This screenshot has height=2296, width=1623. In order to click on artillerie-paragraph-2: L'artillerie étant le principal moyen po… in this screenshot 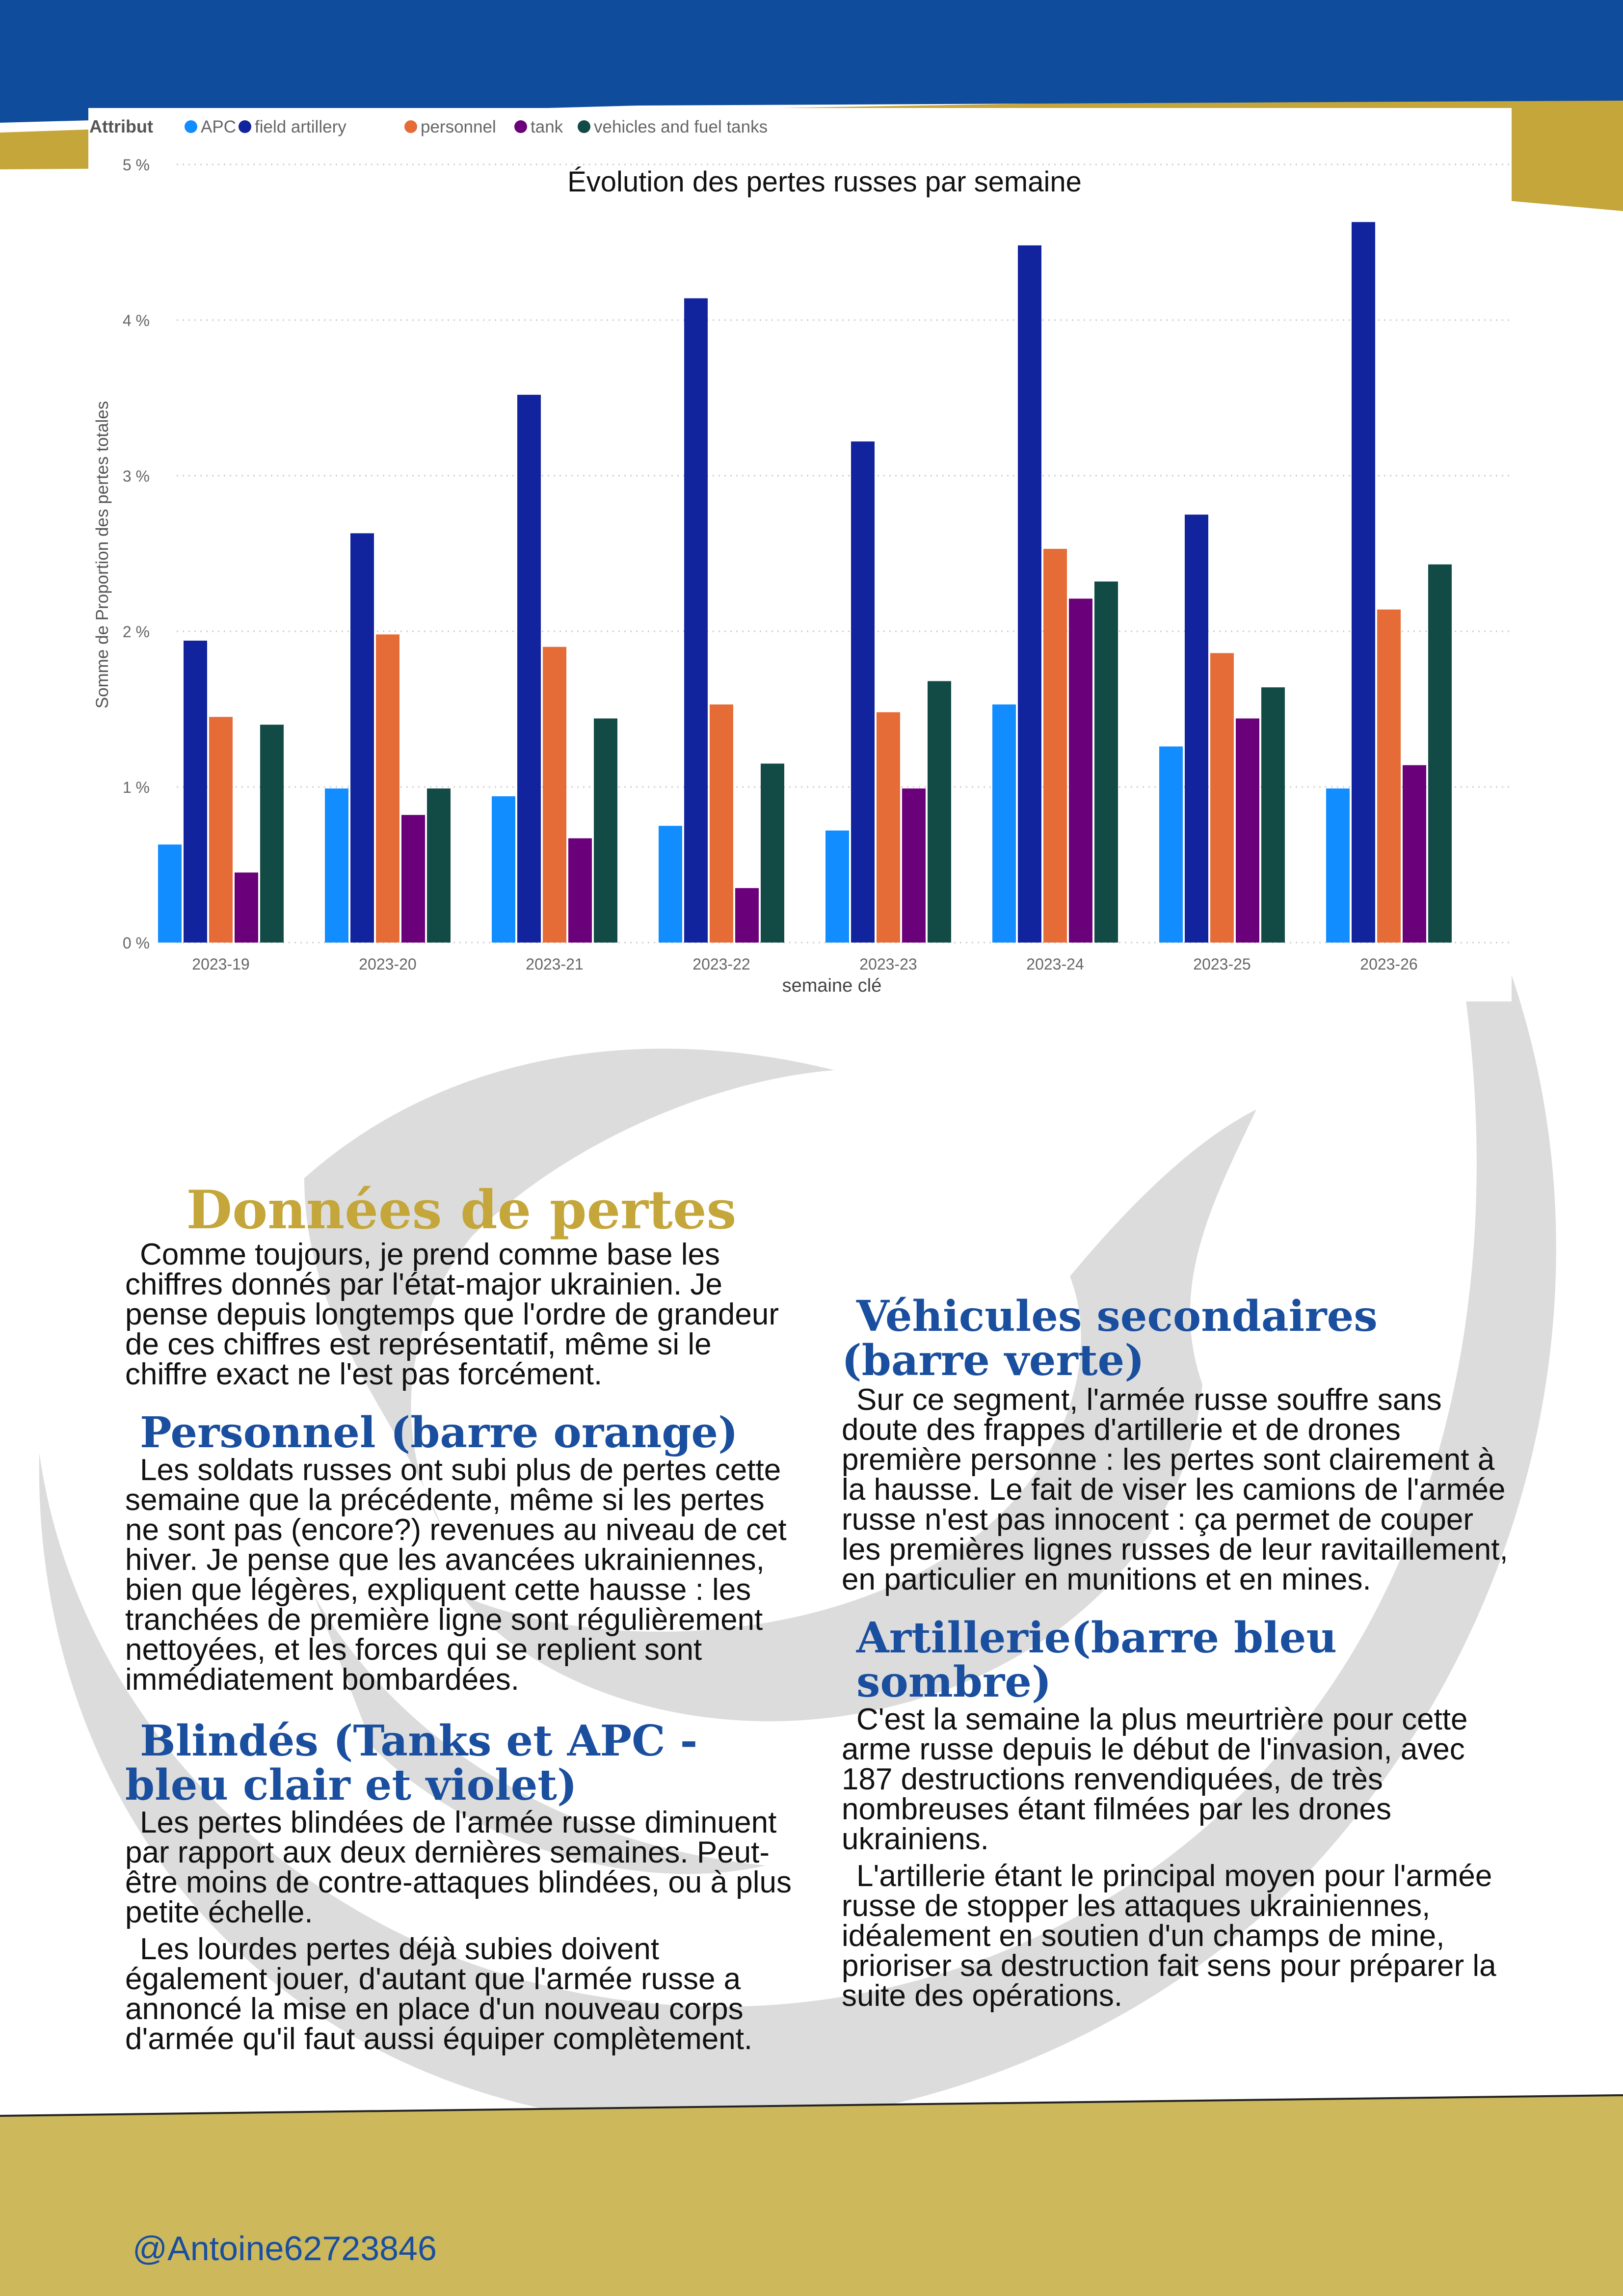, I will do `click(1169, 1936)`.